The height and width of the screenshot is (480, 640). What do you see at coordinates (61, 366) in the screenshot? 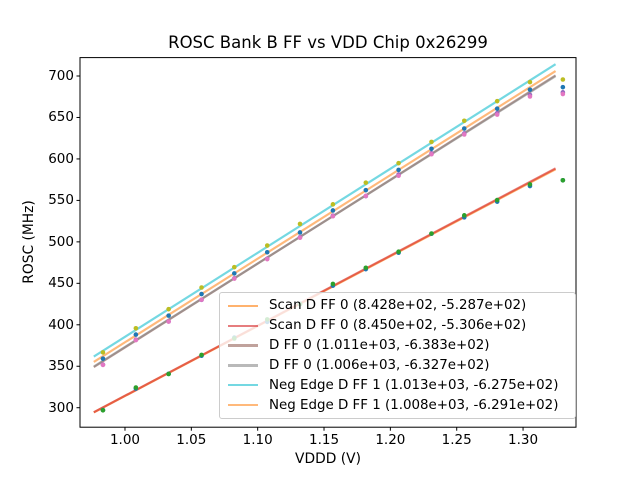
I see `y-tick-label: 350` at bounding box center [61, 366].